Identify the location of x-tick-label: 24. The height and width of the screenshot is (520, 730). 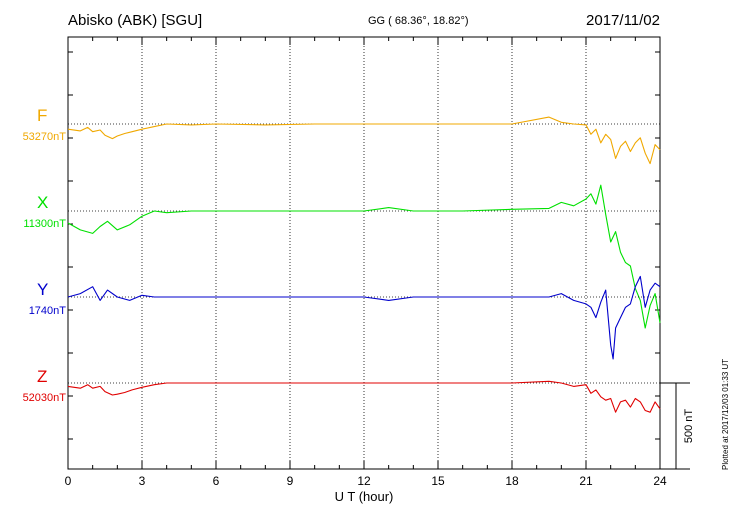
(660, 481).